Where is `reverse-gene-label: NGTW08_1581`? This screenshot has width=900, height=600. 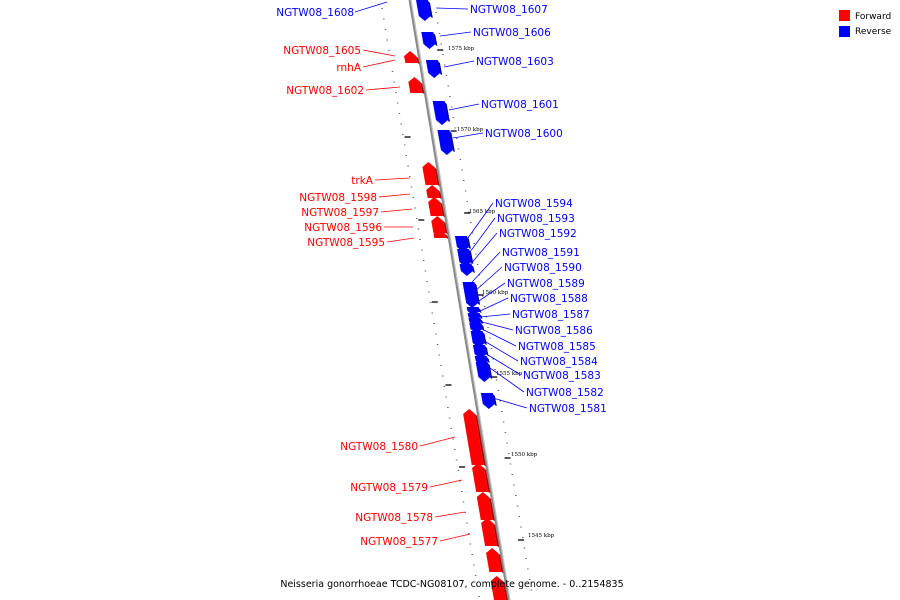
reverse-gene-label: NGTW08_1581 is located at coordinates (568, 409).